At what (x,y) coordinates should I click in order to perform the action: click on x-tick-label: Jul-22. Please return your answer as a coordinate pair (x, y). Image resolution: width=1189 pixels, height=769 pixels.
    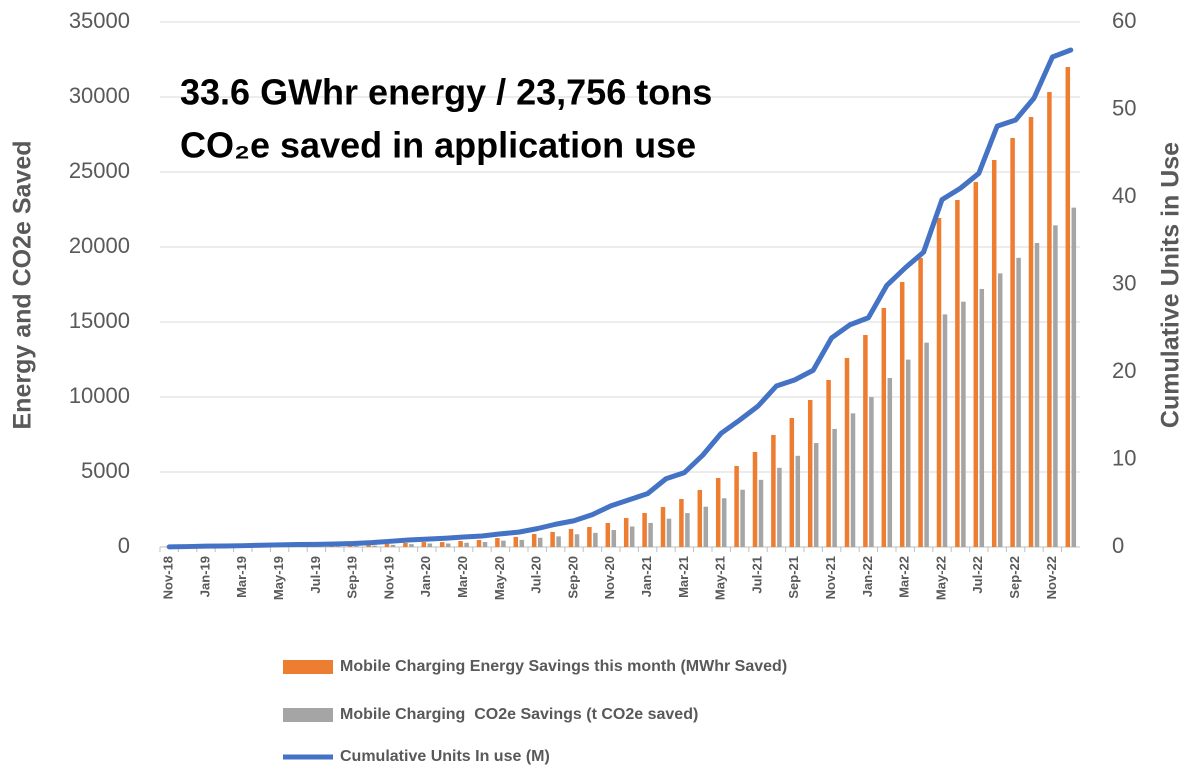
    Looking at the image, I should click on (977, 575).